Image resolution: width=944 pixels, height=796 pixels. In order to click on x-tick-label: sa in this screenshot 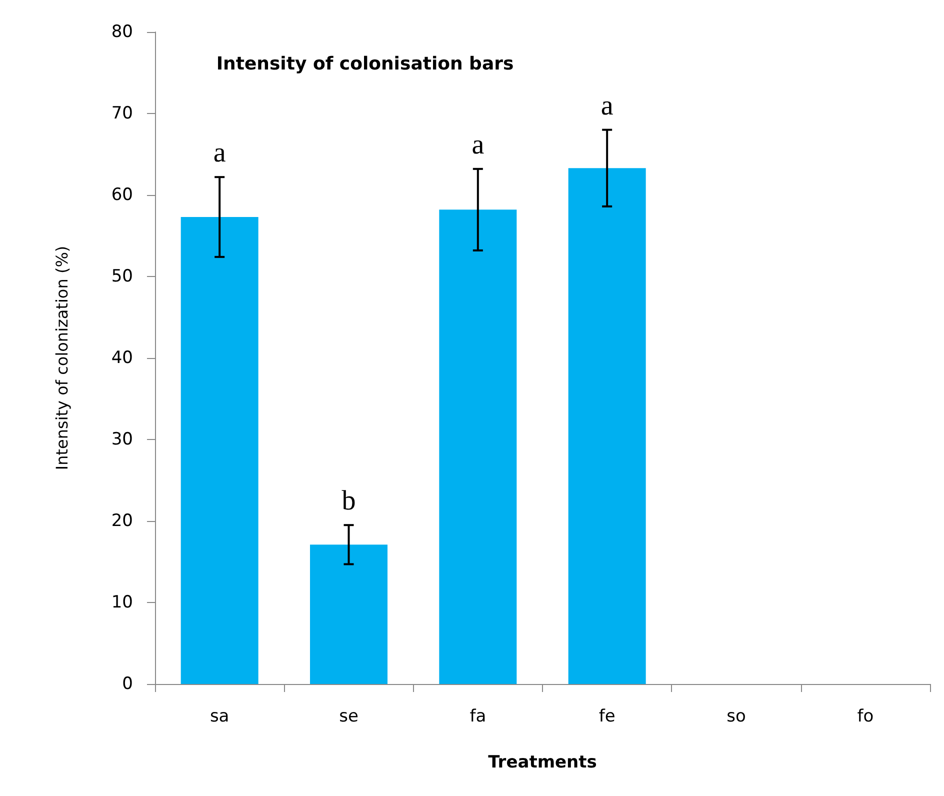, I will do `click(220, 716)`.